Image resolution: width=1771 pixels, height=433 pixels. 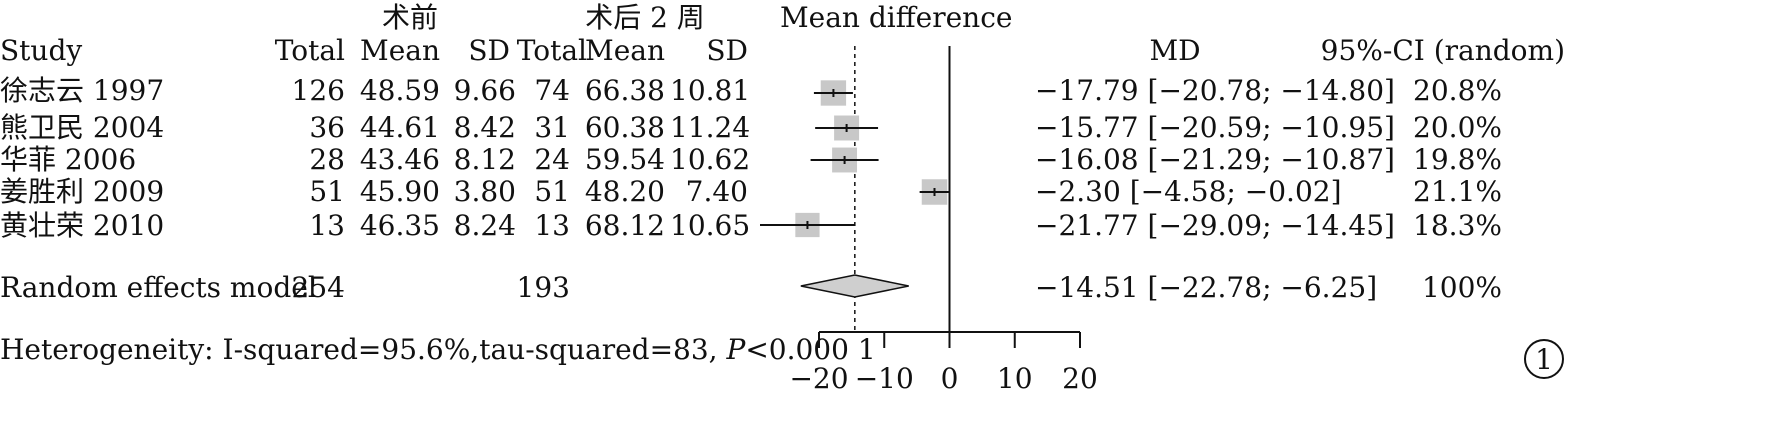 I want to click on pre-mean: 45.90, so click(x=399, y=191).